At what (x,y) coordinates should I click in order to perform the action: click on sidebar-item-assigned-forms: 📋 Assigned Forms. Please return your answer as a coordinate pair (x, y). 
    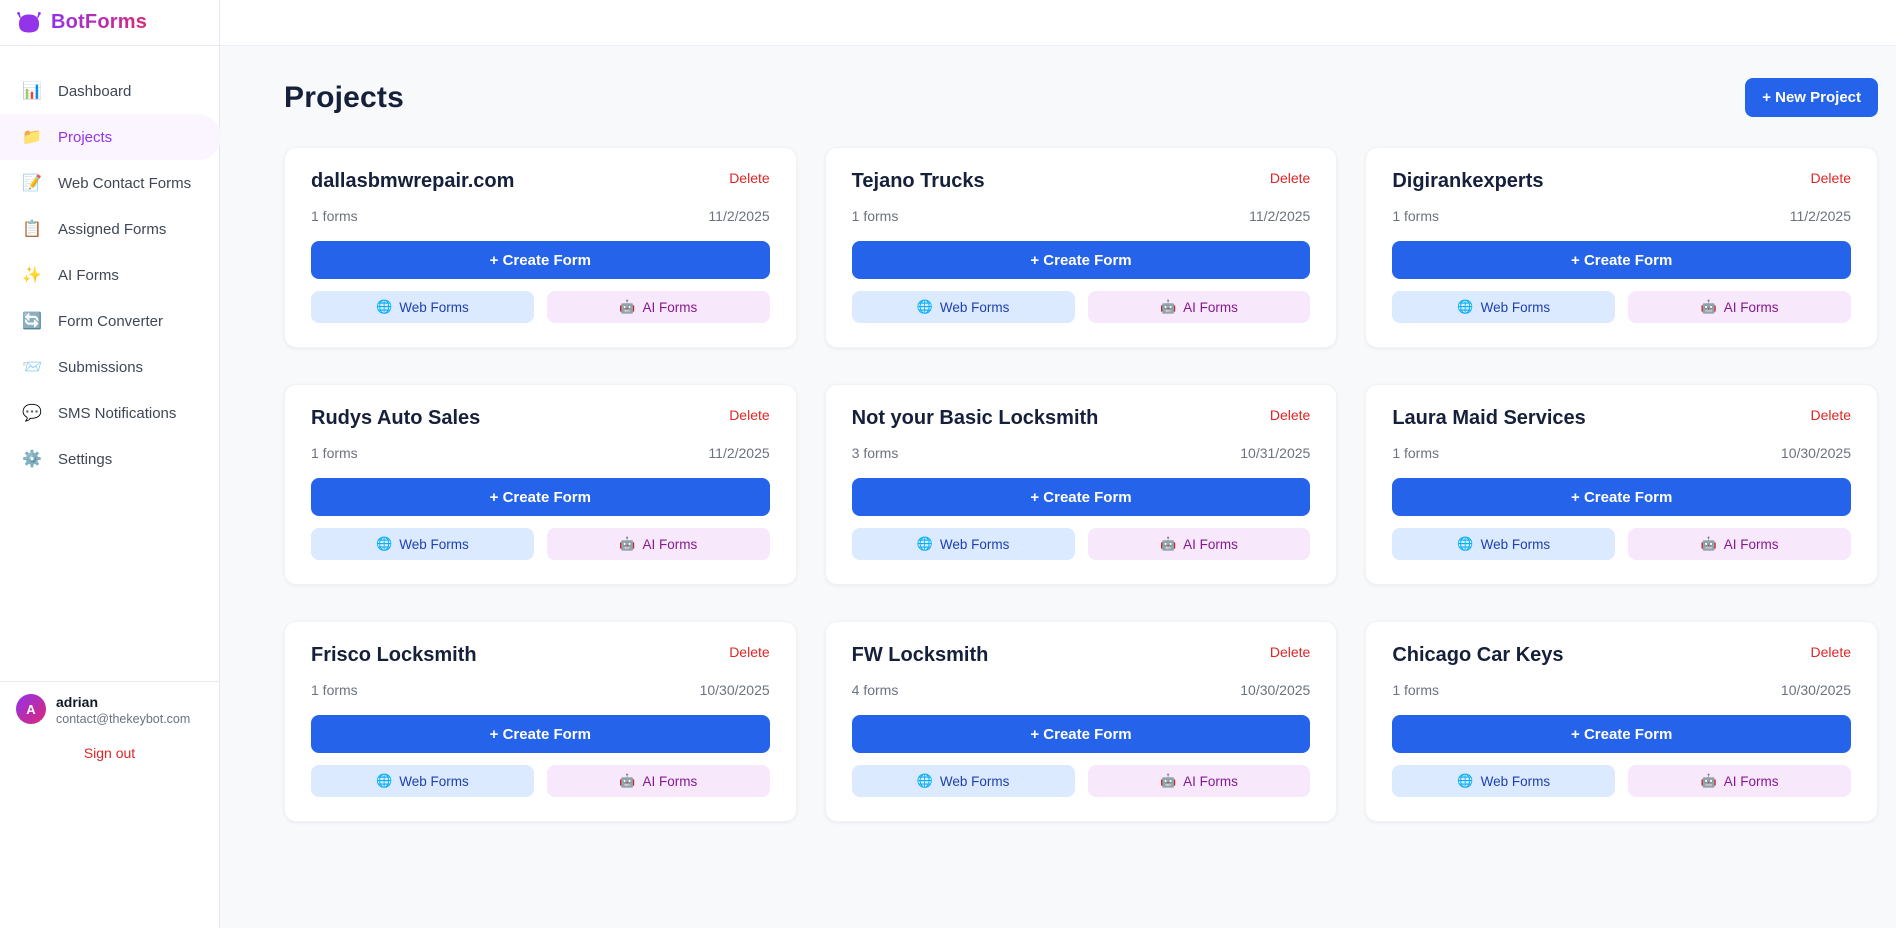
    Looking at the image, I should click on (110, 229).